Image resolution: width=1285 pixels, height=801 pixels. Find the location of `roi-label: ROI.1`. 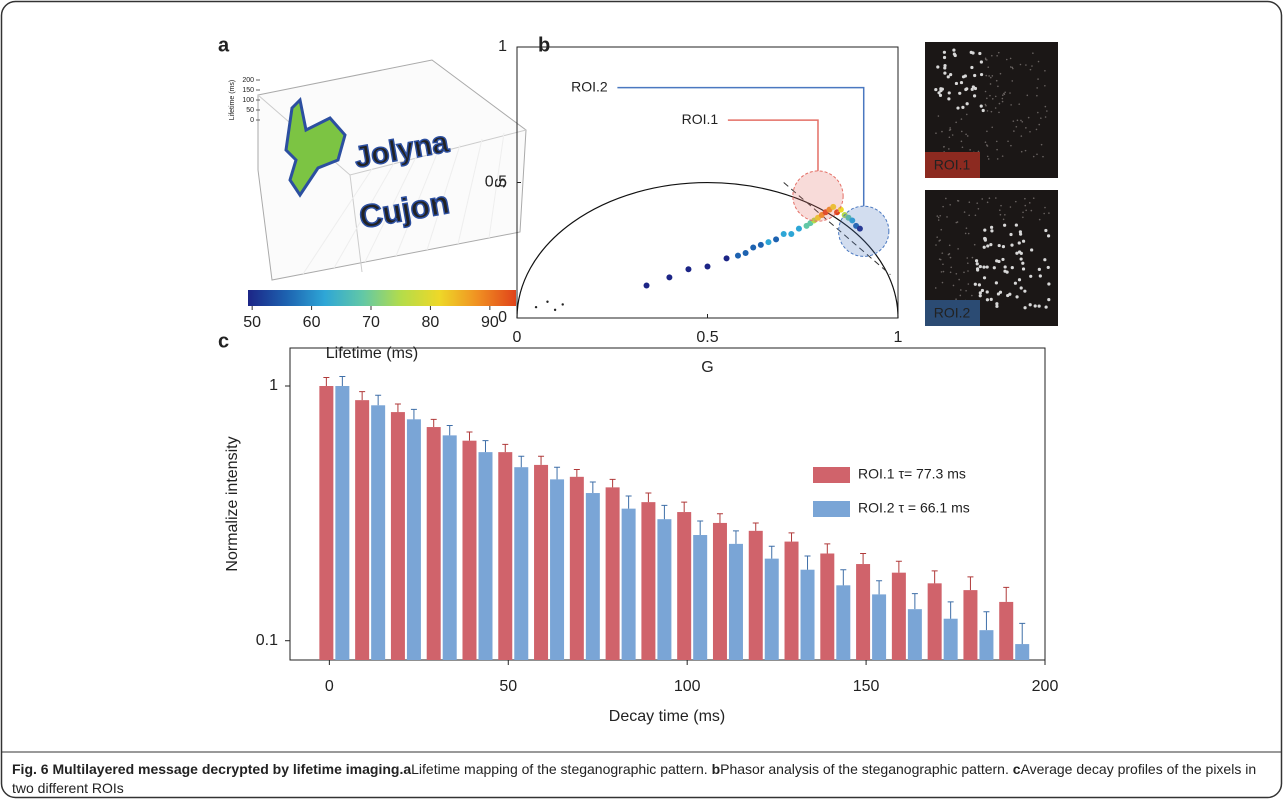

roi-label: ROI.1 is located at coordinates (700, 119).